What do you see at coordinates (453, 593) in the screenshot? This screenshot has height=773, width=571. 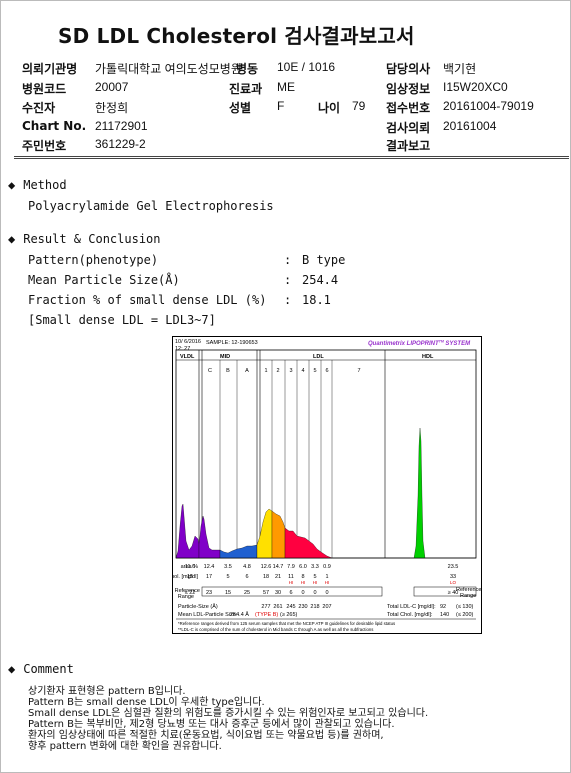 I see `ref-range-value: ≥ 40` at bounding box center [453, 593].